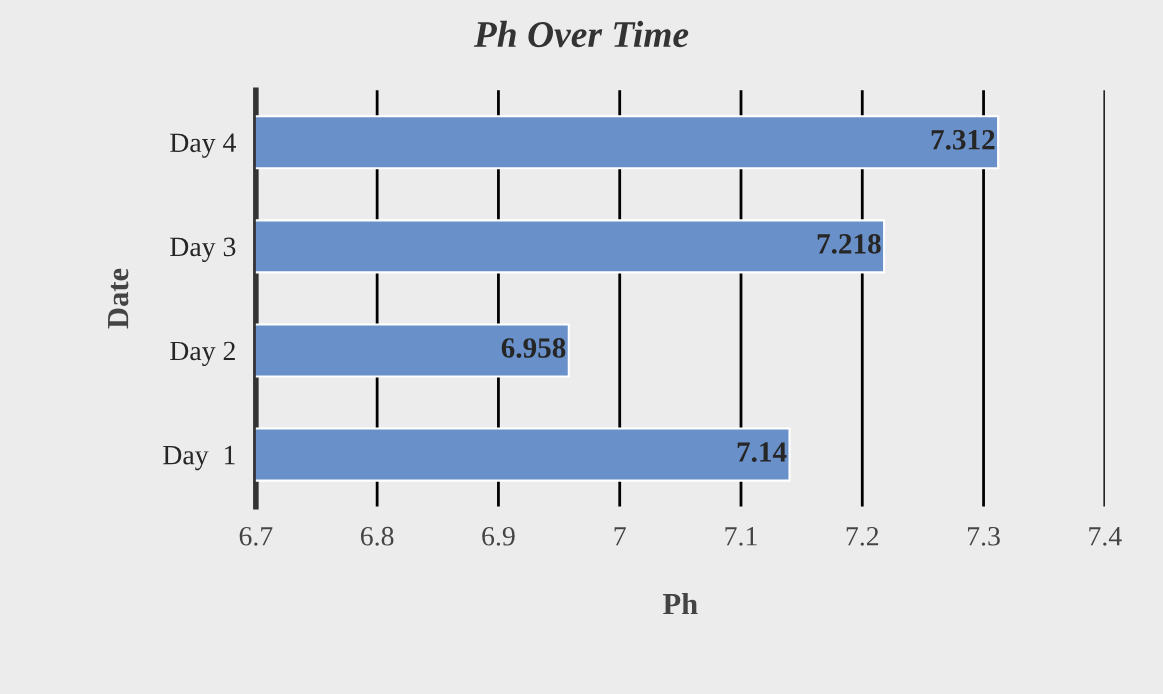  I want to click on x-tick-label: 7.4, so click(1105, 536).